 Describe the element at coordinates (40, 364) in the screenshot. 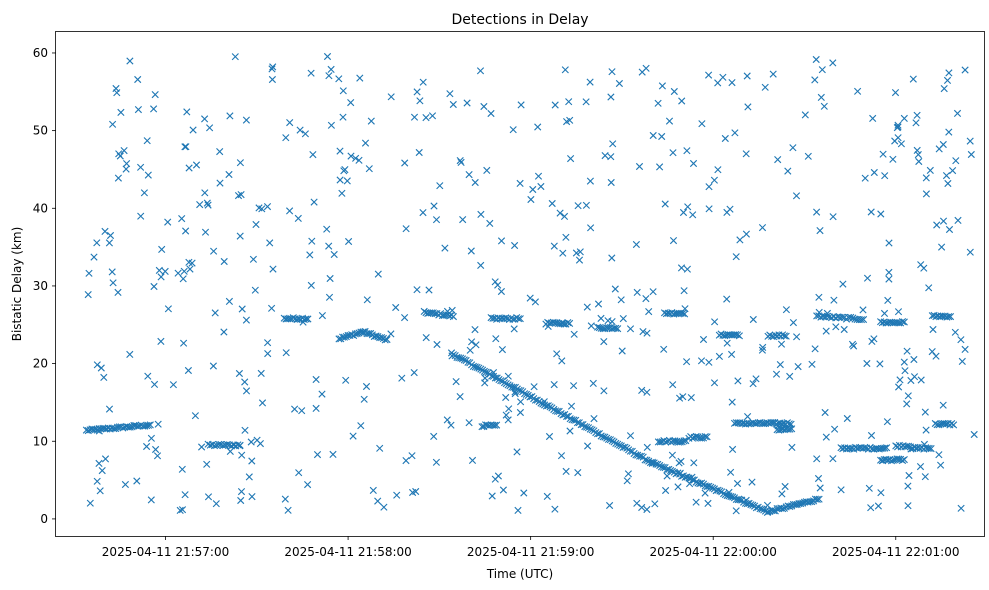

I see `y-tick-label: 20` at that location.